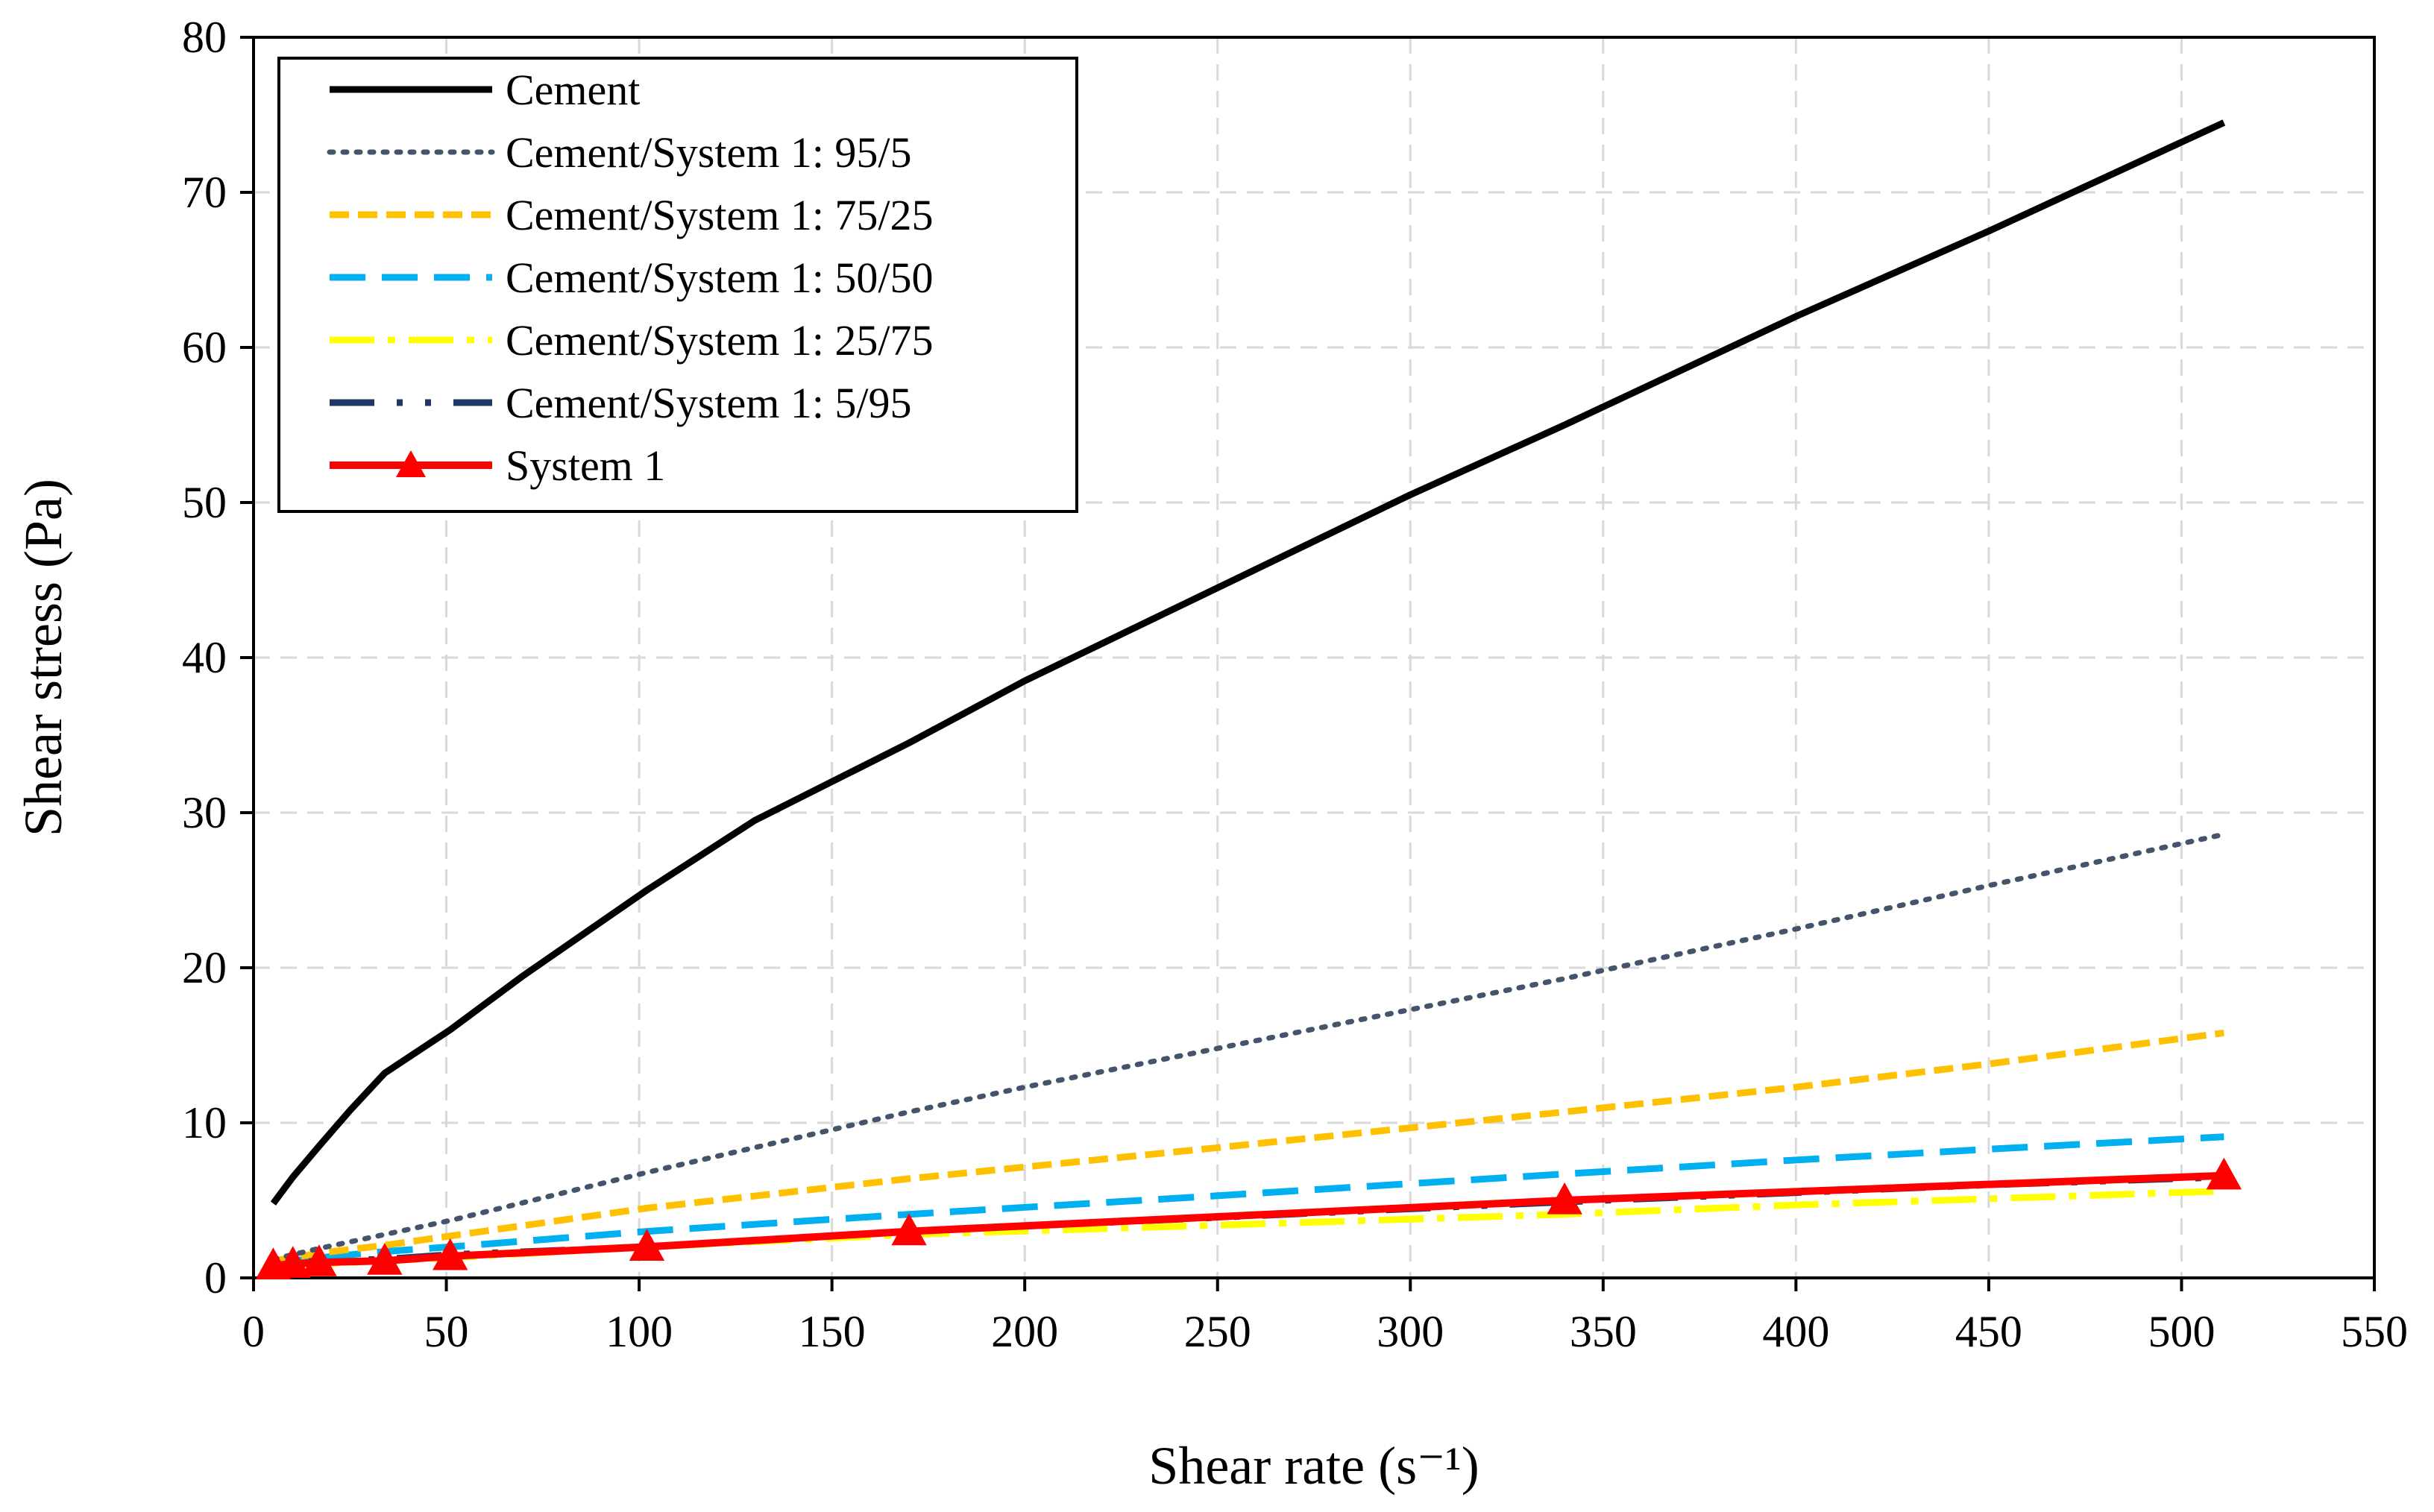 The height and width of the screenshot is (1512, 2434). I want to click on y-tick-label: 80, so click(204, 37).